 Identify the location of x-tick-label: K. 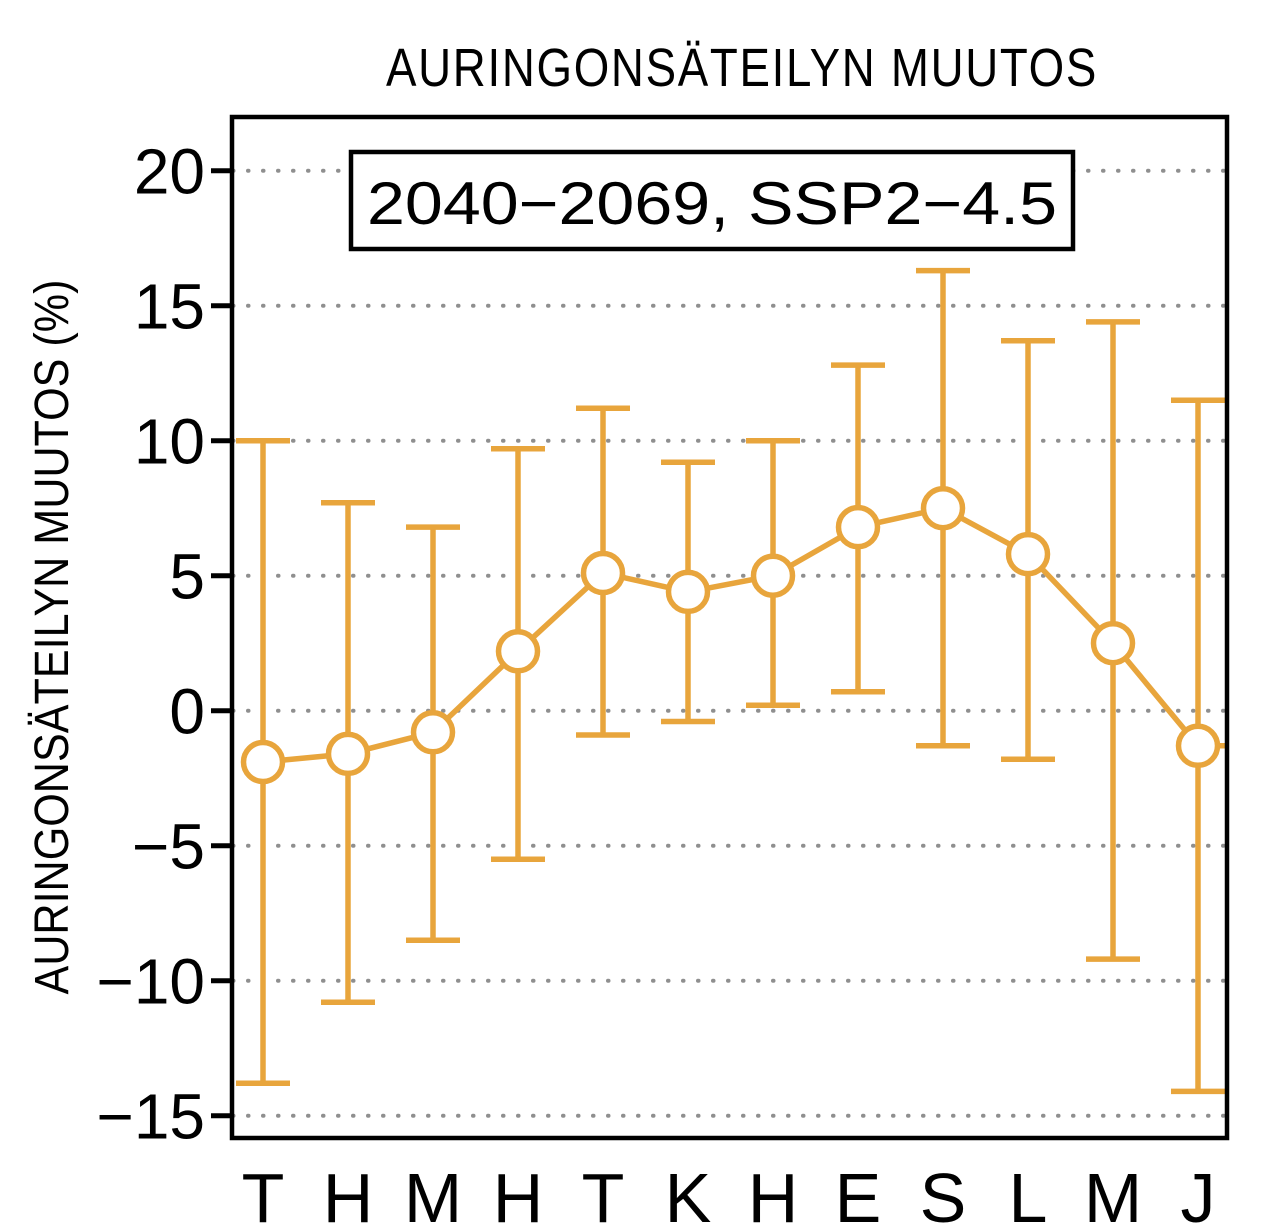
(688, 1193).